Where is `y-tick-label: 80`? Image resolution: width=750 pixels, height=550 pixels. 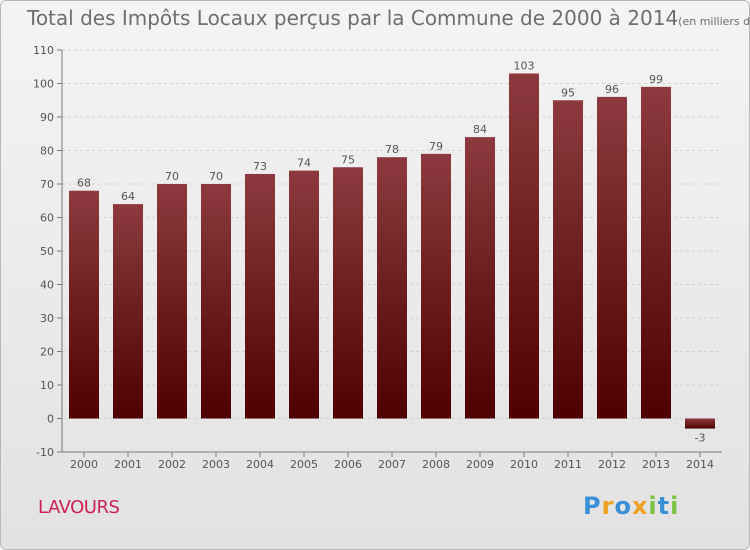 y-tick-label: 80 is located at coordinates (47, 151).